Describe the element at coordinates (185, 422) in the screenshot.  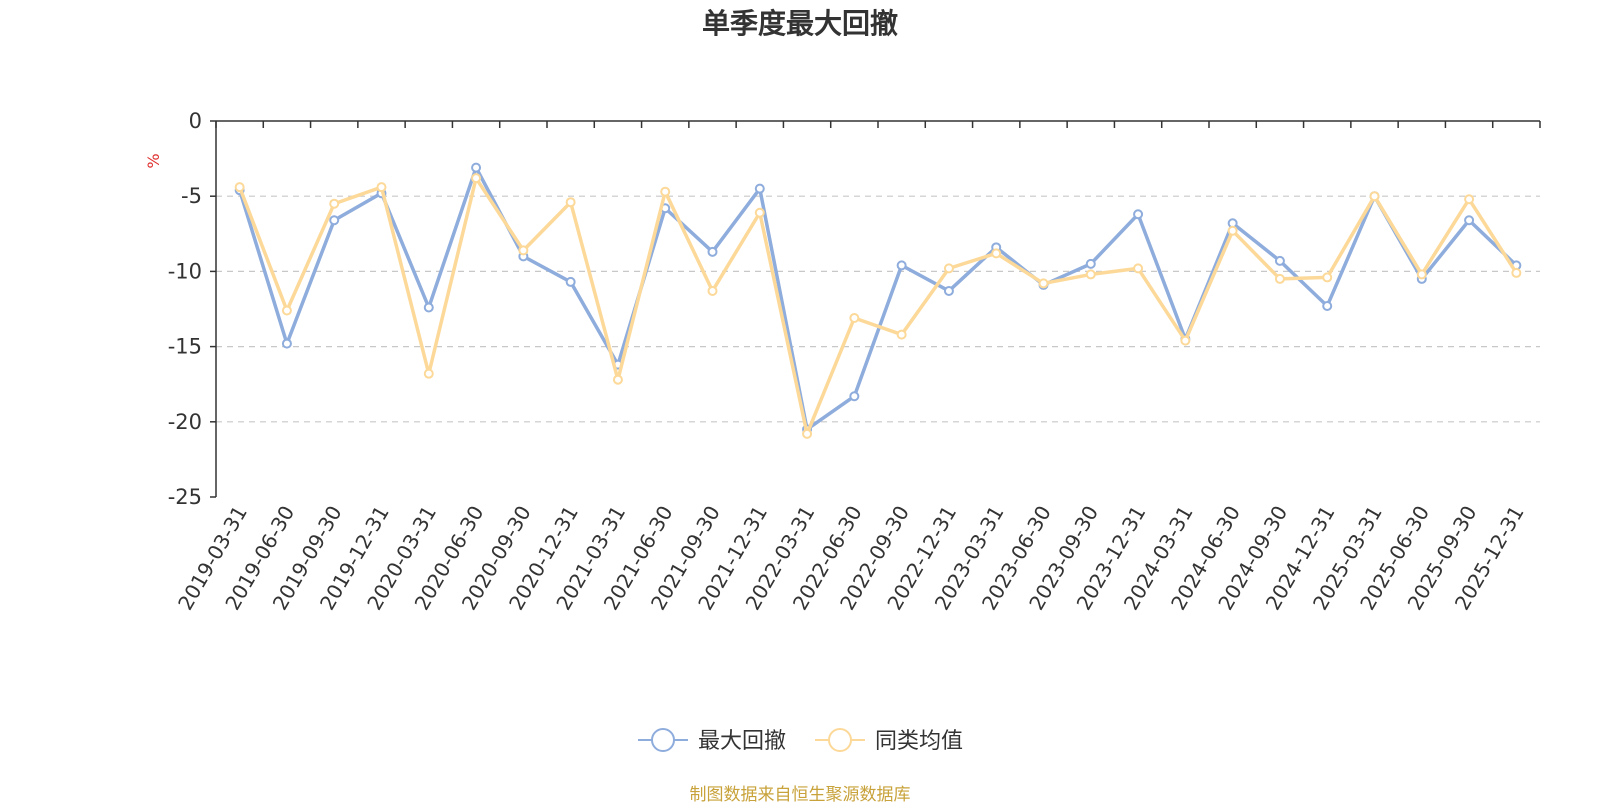
I see `y-tick-label: -20` at that location.